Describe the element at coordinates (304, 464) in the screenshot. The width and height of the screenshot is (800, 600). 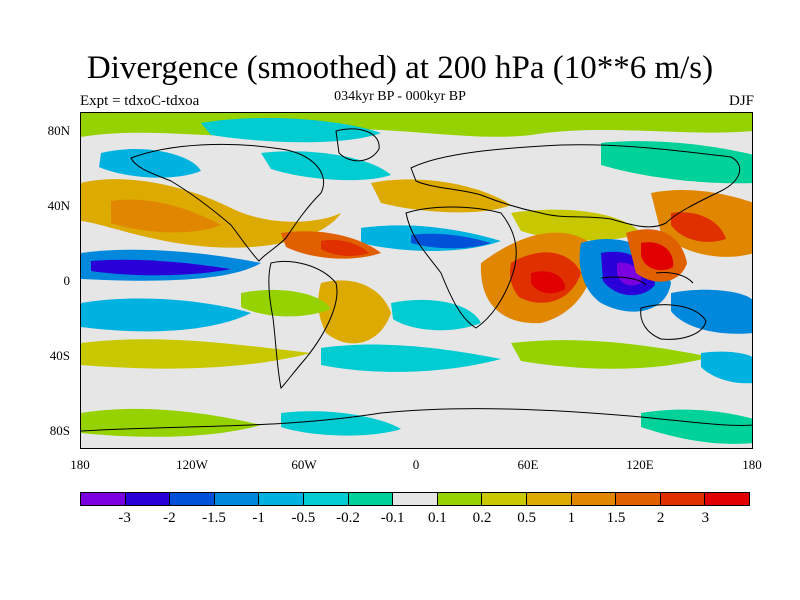
I see `lon-label-60w: 60W` at that location.